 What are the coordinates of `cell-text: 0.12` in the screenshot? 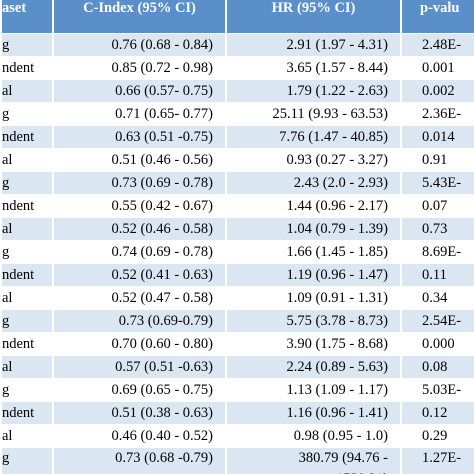 It's located at (435, 412).